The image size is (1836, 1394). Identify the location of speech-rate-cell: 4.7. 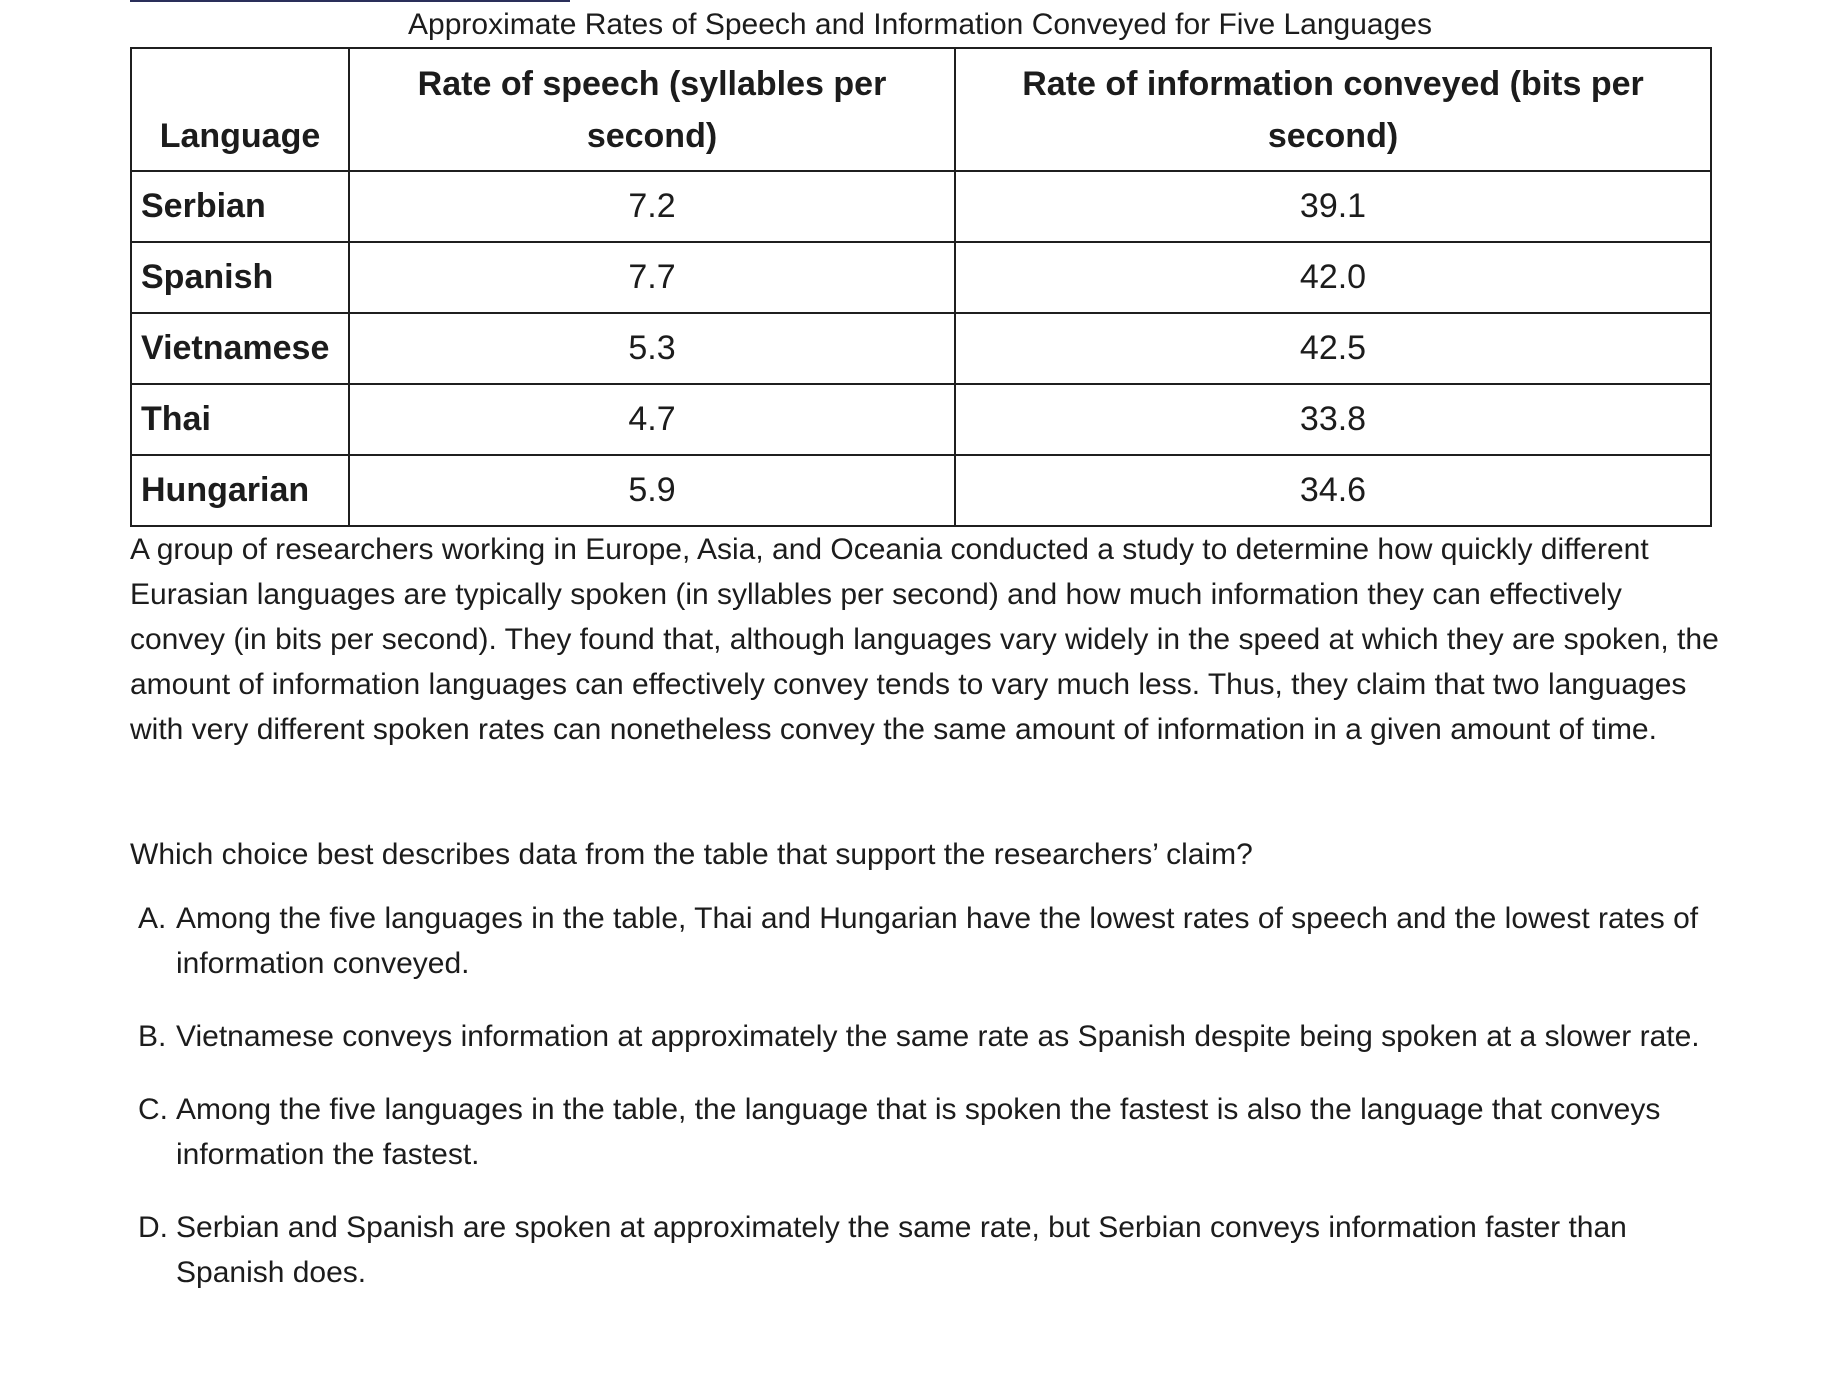
(652, 419).